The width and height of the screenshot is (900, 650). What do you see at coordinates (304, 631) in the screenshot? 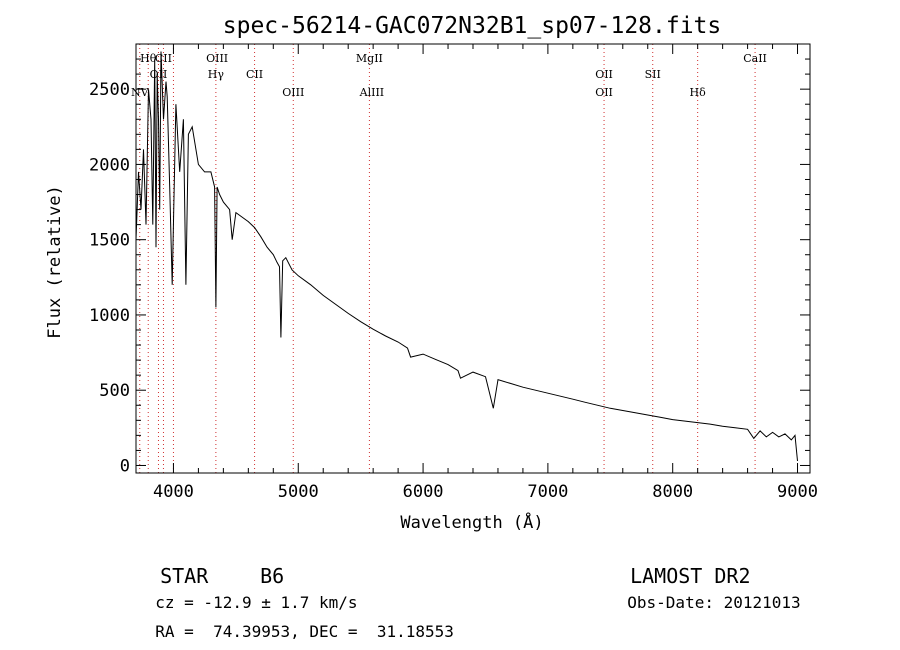
I see `coordinates: RA = 74.39953, DEC = 31.18553` at bounding box center [304, 631].